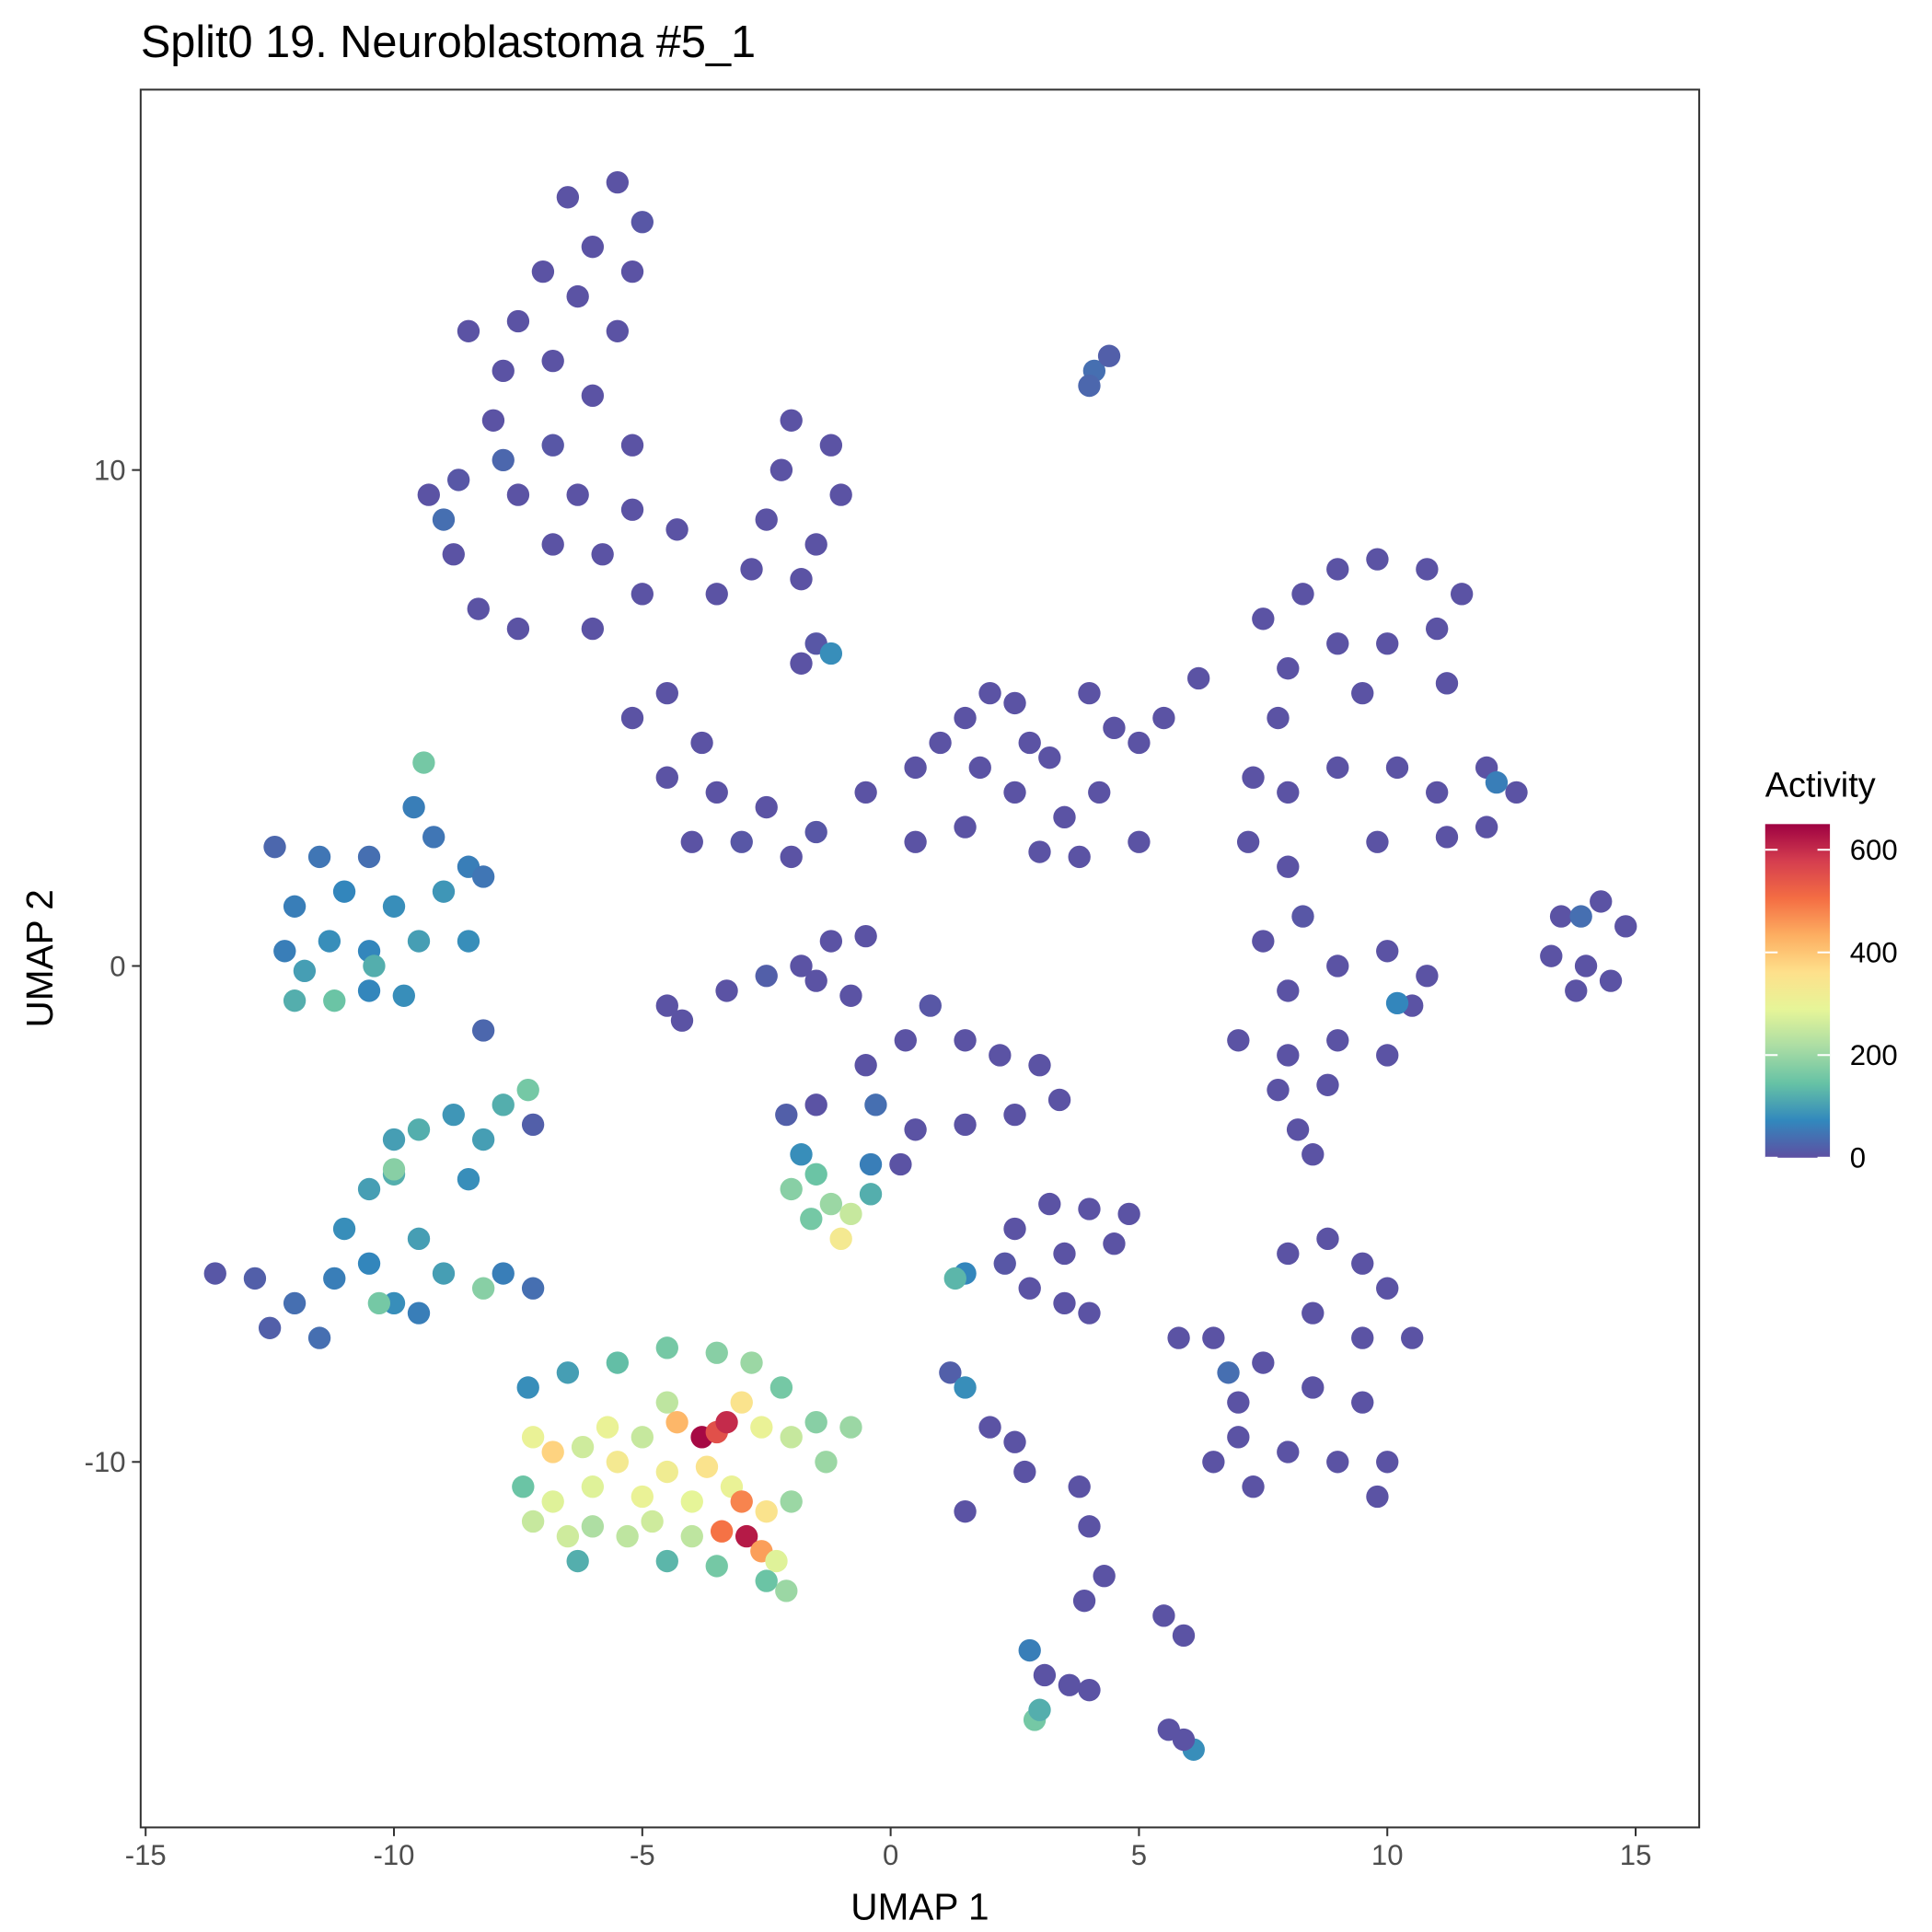 The height and width of the screenshot is (1932, 1932). What do you see at coordinates (449, 42) in the screenshot?
I see `chart-title: Split0 19. Neuroblastoma #5_1` at bounding box center [449, 42].